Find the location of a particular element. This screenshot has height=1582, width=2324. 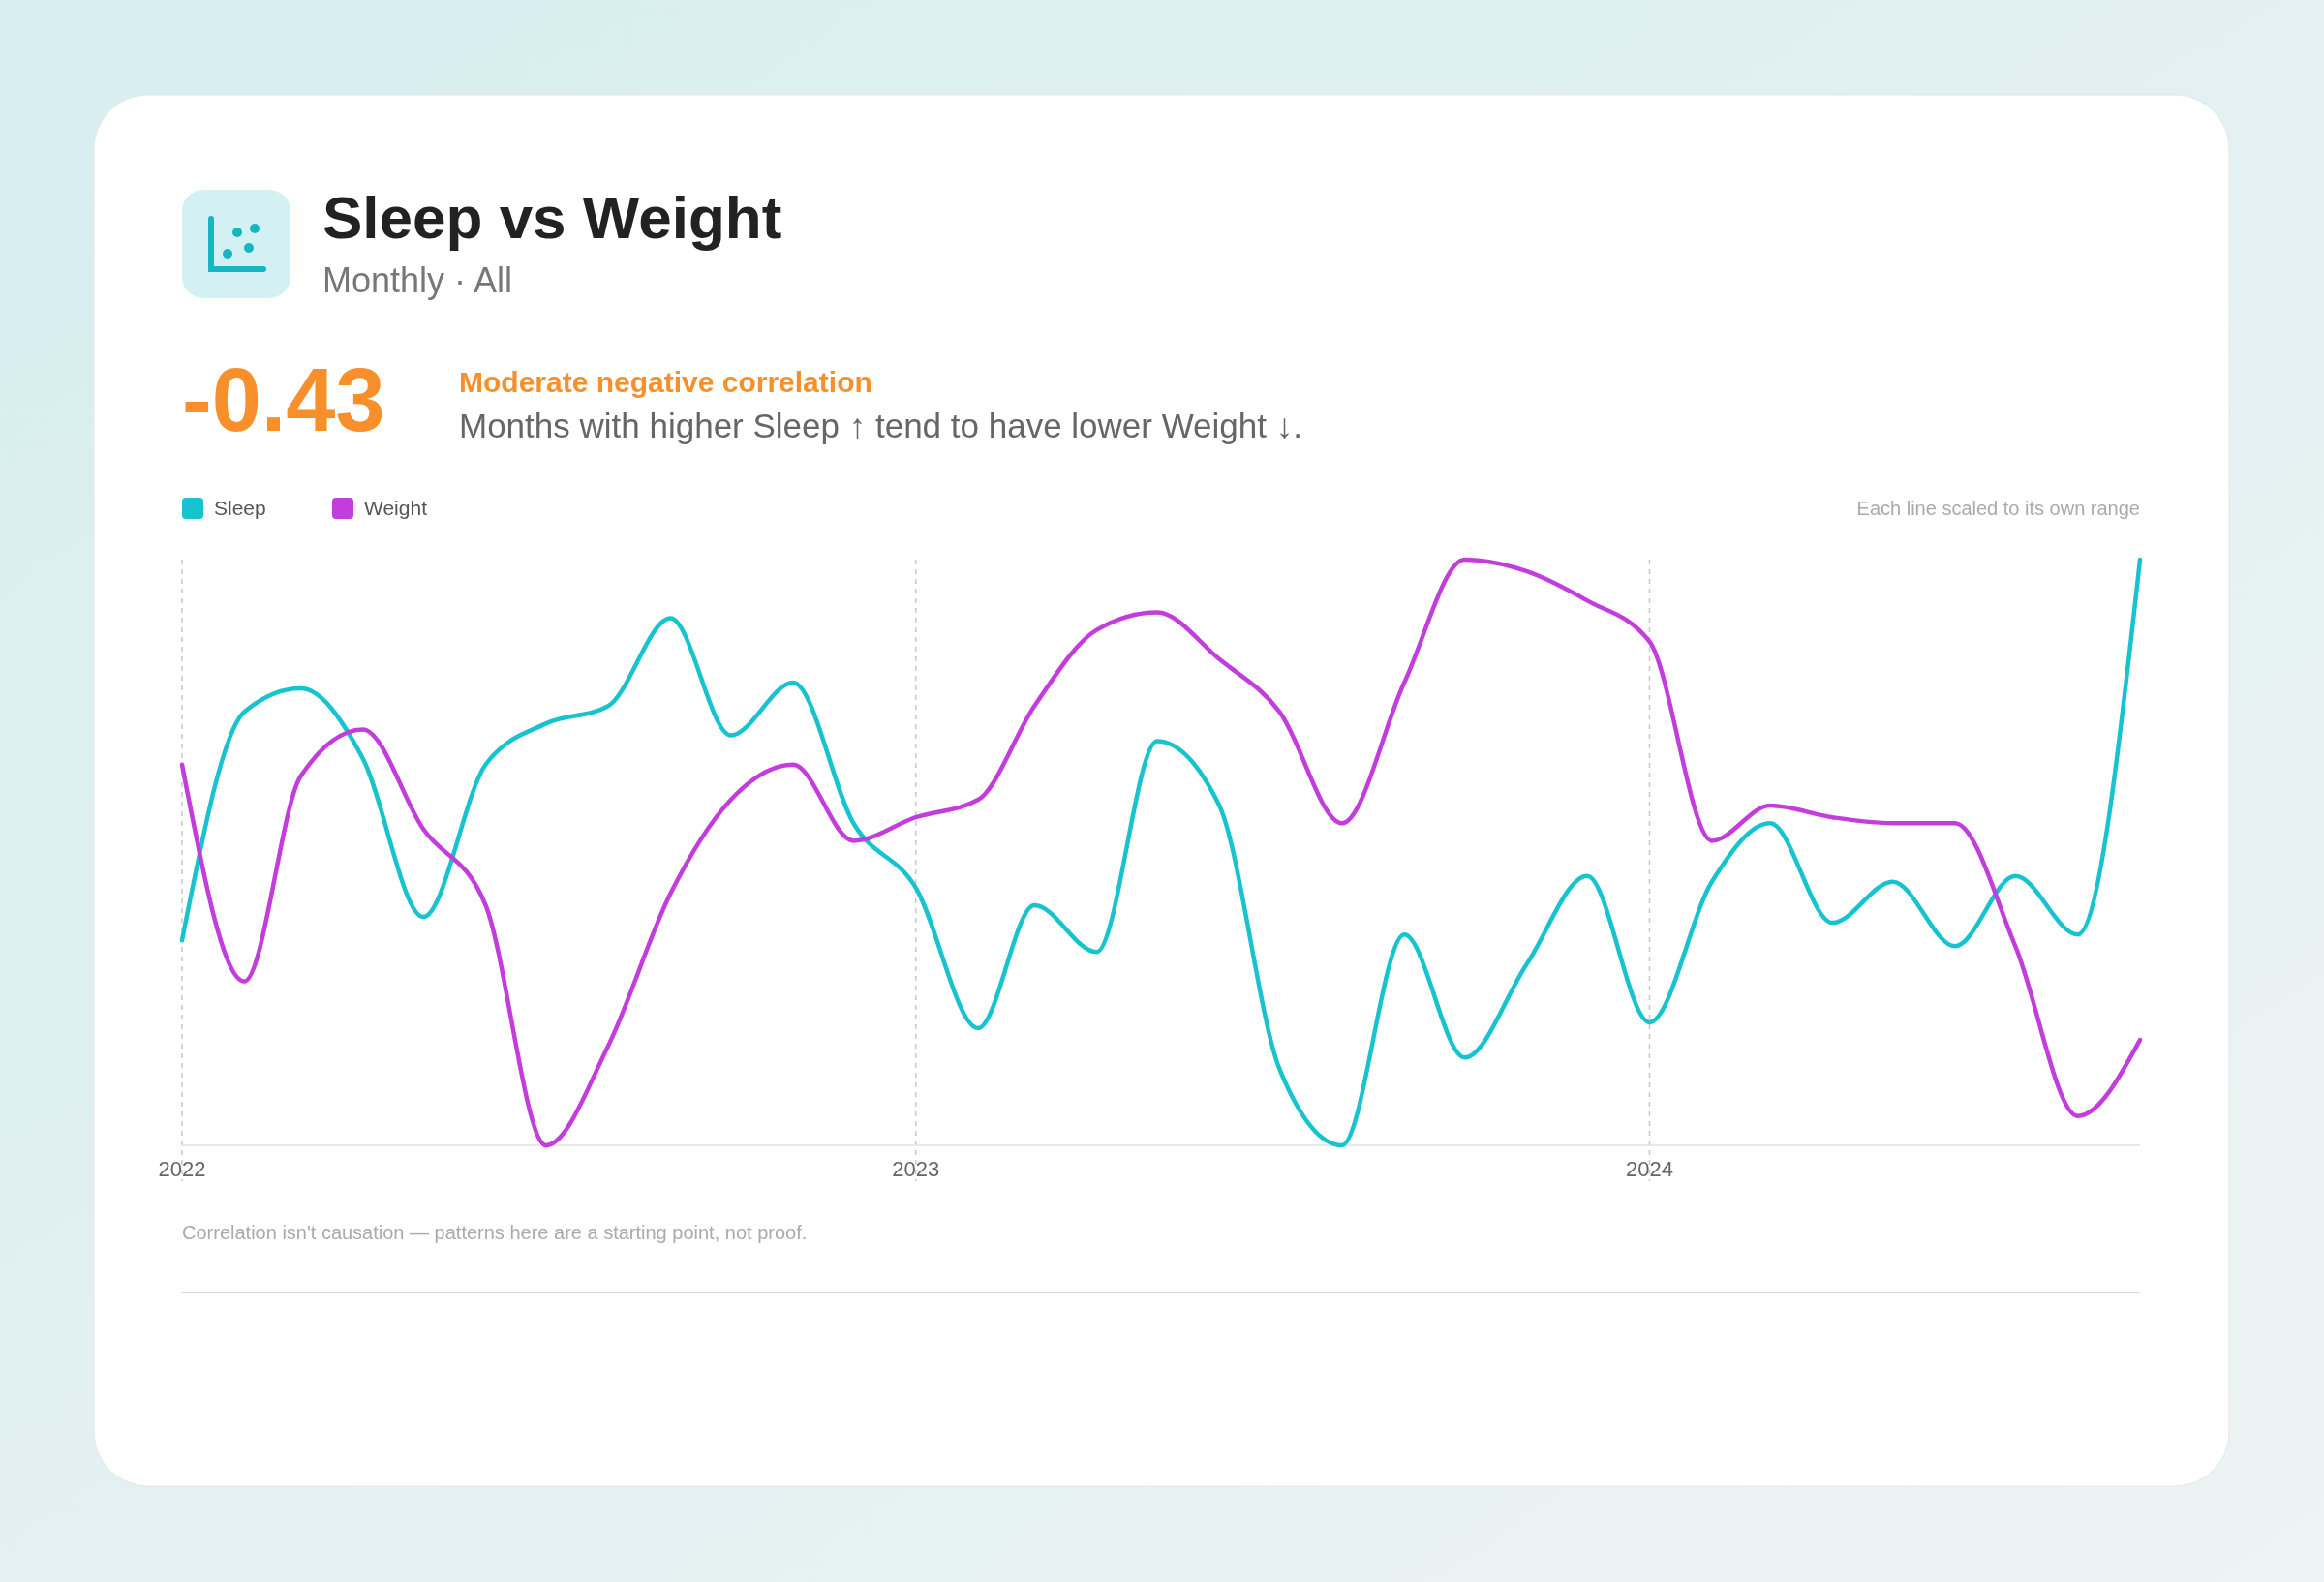

x-tick-label: 2023 is located at coordinates (916, 1169).